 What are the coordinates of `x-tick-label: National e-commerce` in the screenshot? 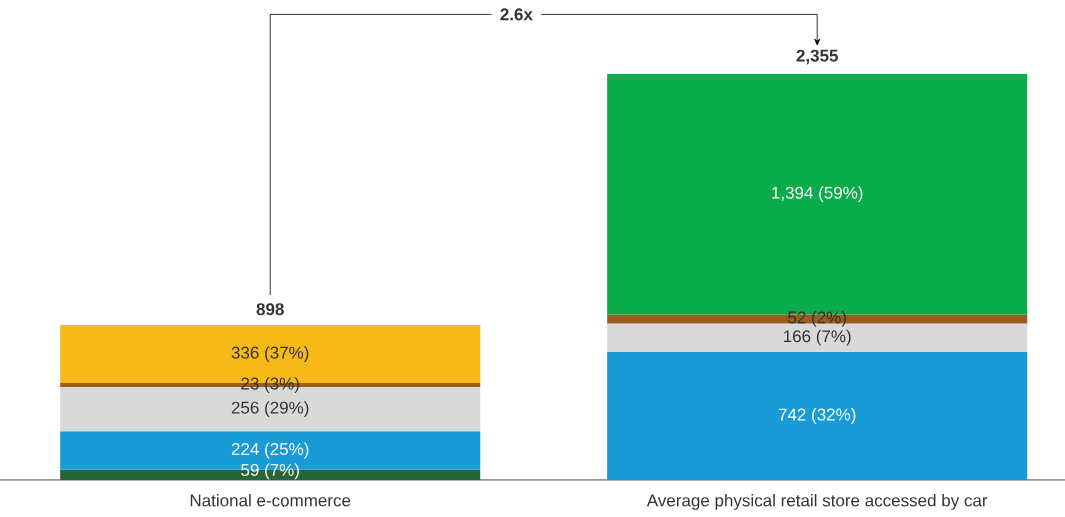 It's located at (270, 500).